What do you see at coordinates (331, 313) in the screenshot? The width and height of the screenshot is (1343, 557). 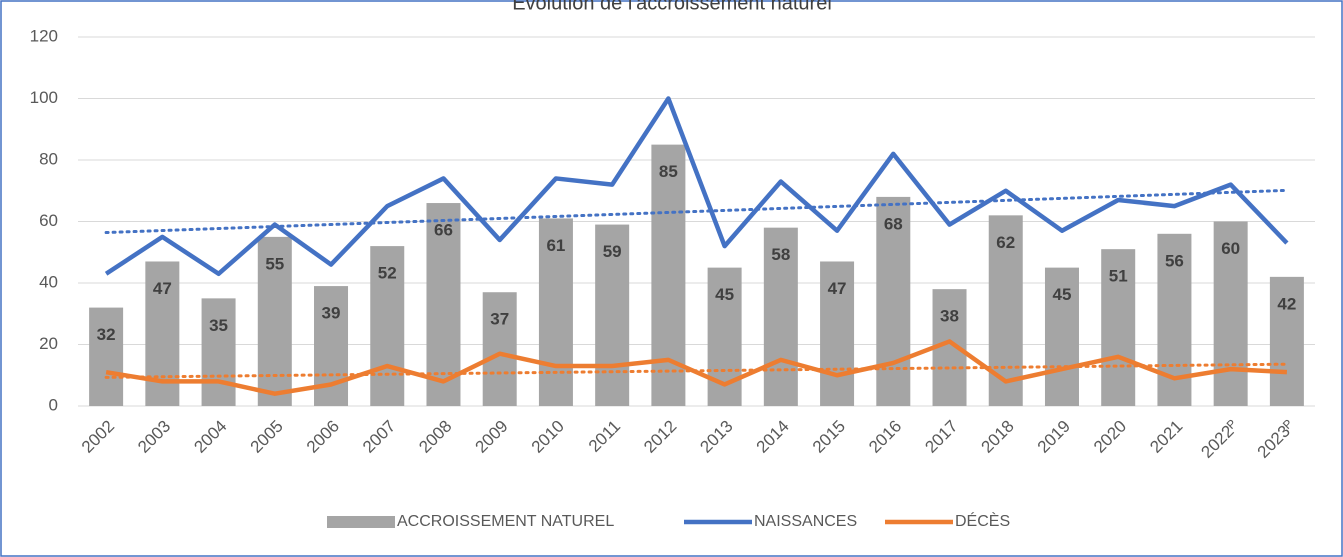 I see `data-label: 39` at bounding box center [331, 313].